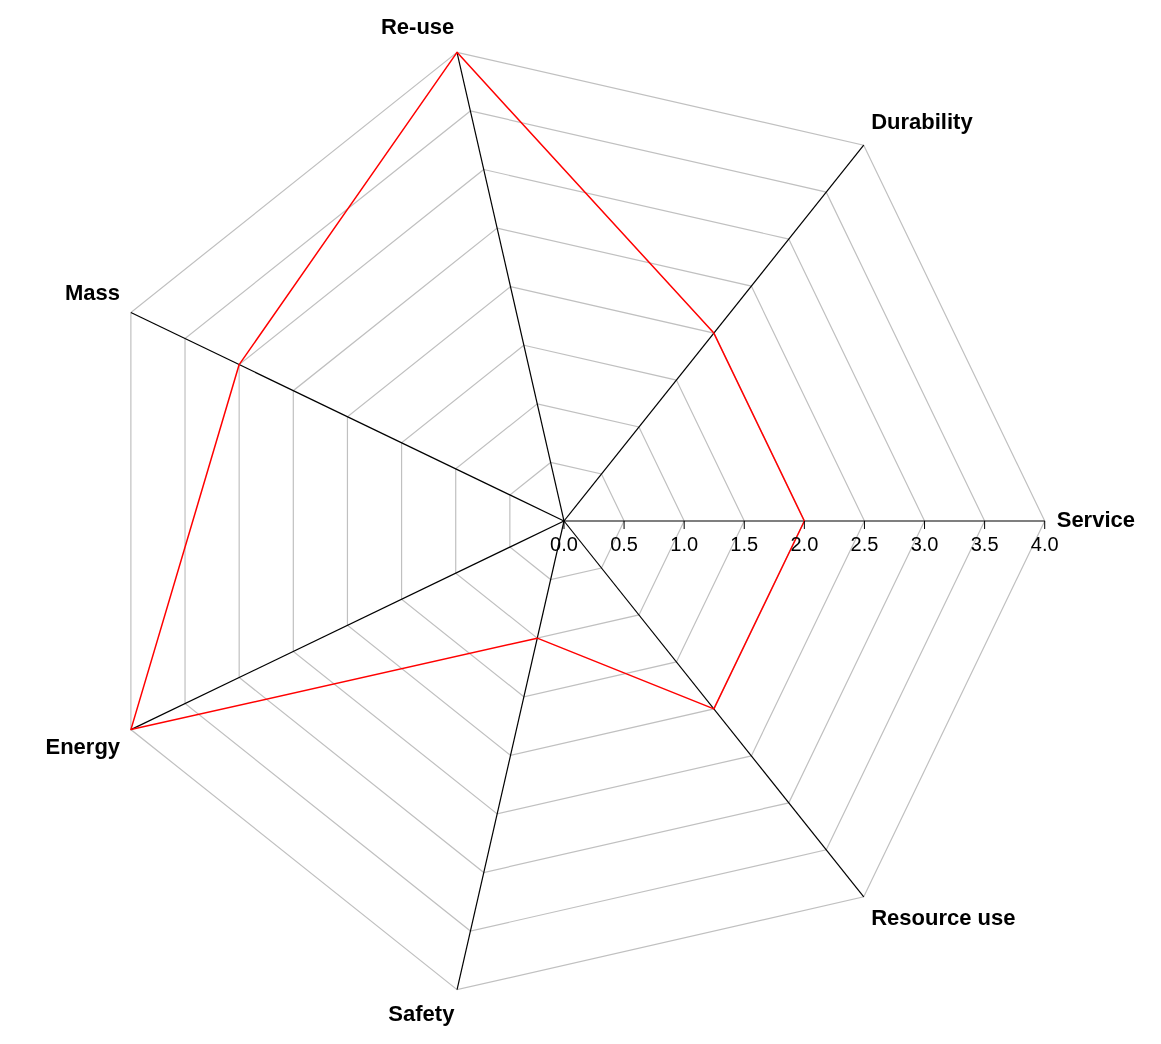 This screenshot has height=1044, width=1161. Describe the element at coordinates (417, 26) in the screenshot. I see `spoke-label: Re-use` at that location.